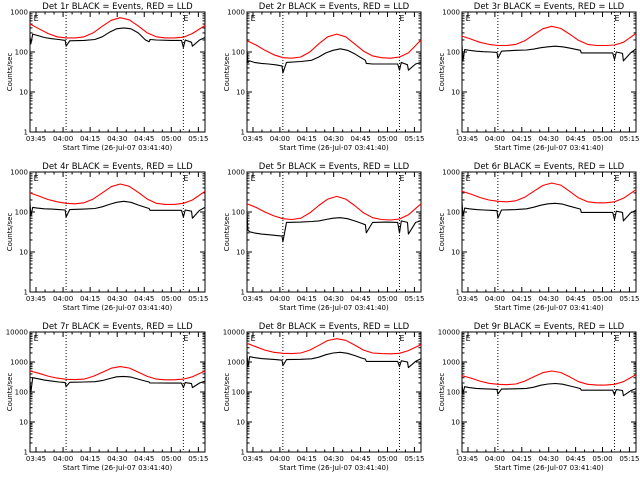  I want to click on panel-title: Det 8r BLACK = Events, RED = LLD, so click(334, 327).